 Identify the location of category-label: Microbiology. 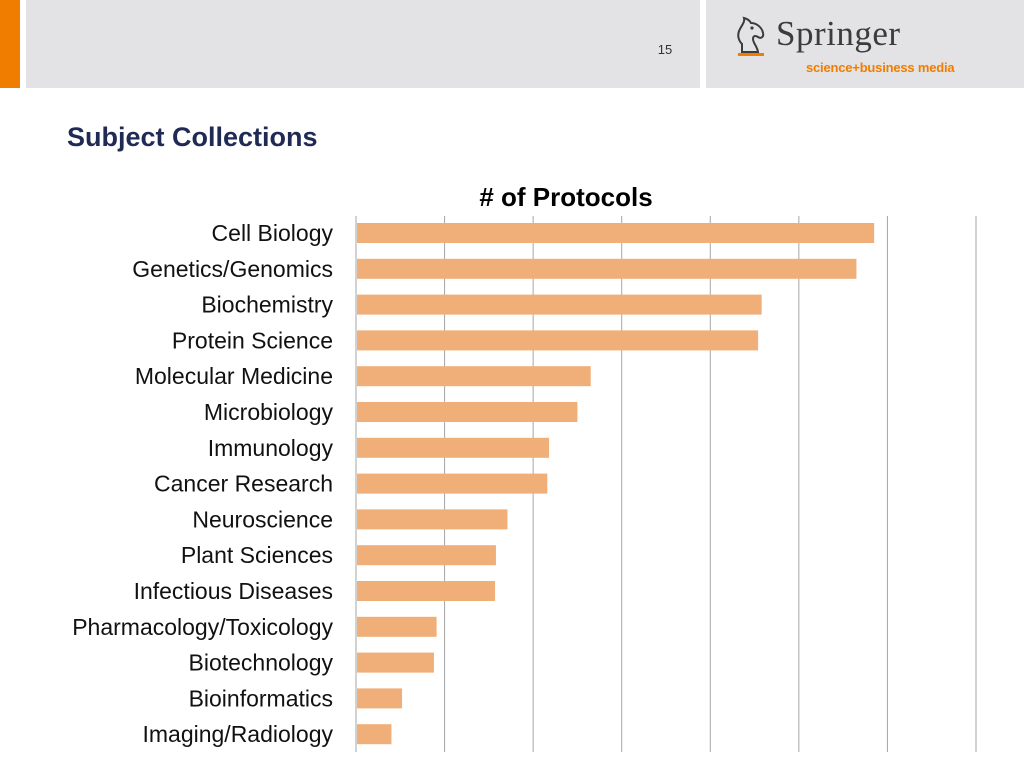
(269, 412).